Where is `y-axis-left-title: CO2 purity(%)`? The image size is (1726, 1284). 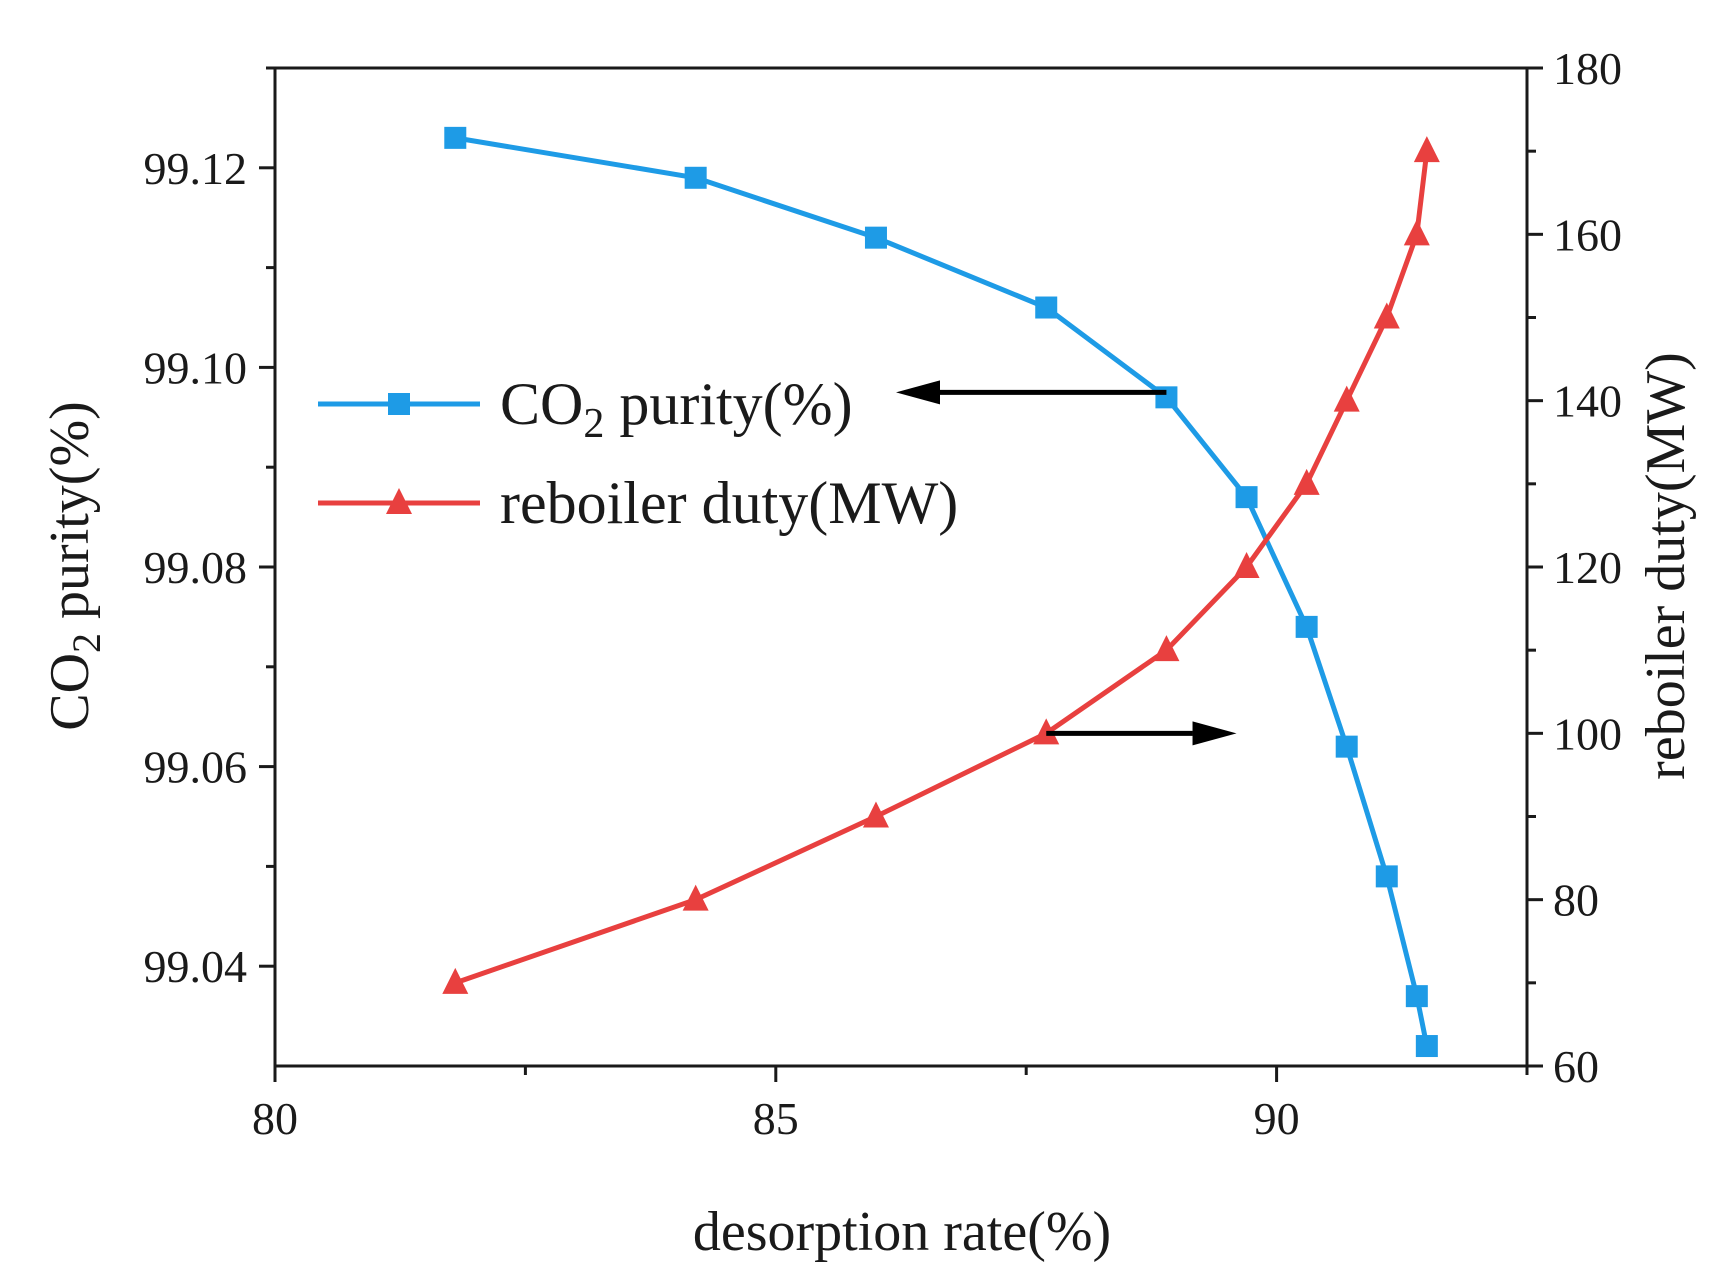
y-axis-left-title: CO2 purity(%) is located at coordinates (74, 566).